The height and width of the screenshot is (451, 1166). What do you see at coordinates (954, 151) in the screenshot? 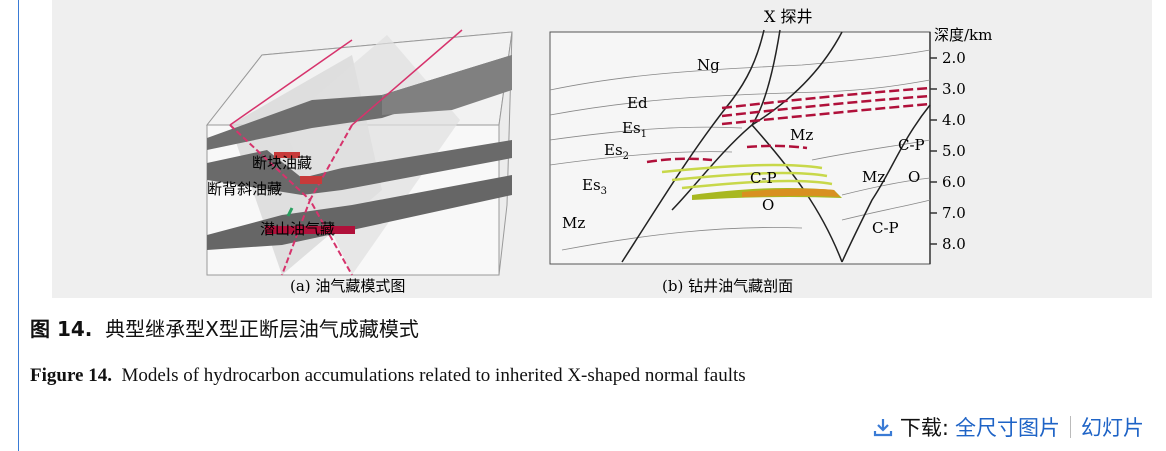
I see `depth-tick-label: 5.0` at bounding box center [954, 151].